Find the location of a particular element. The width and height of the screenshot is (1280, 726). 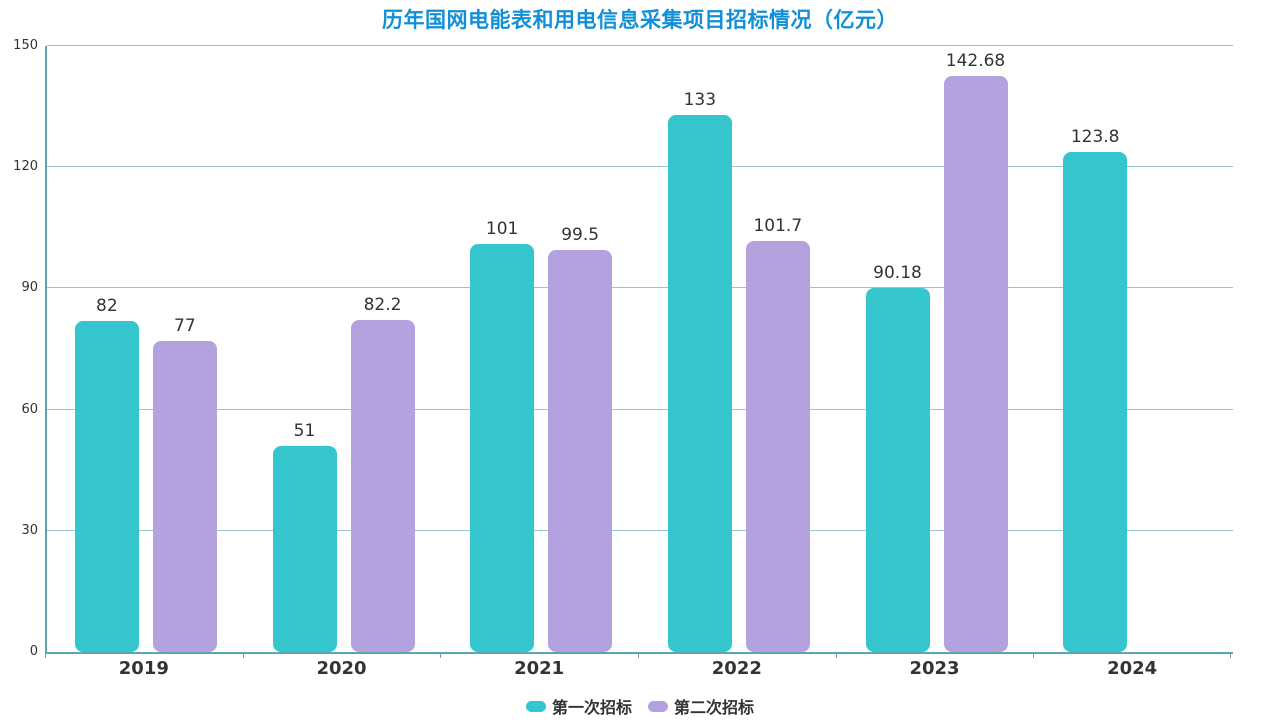

x-axis-category-label: 2021 is located at coordinates (539, 668).